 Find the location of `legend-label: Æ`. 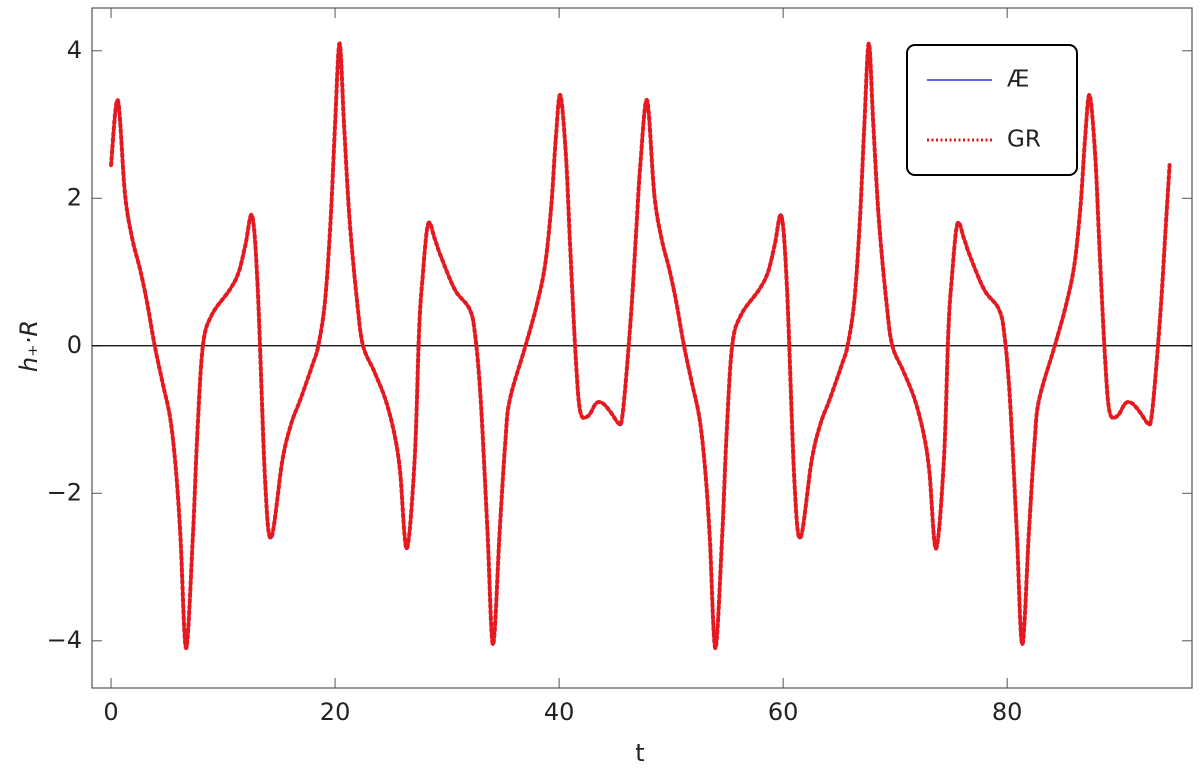

legend-label: Æ is located at coordinates (1018, 80).